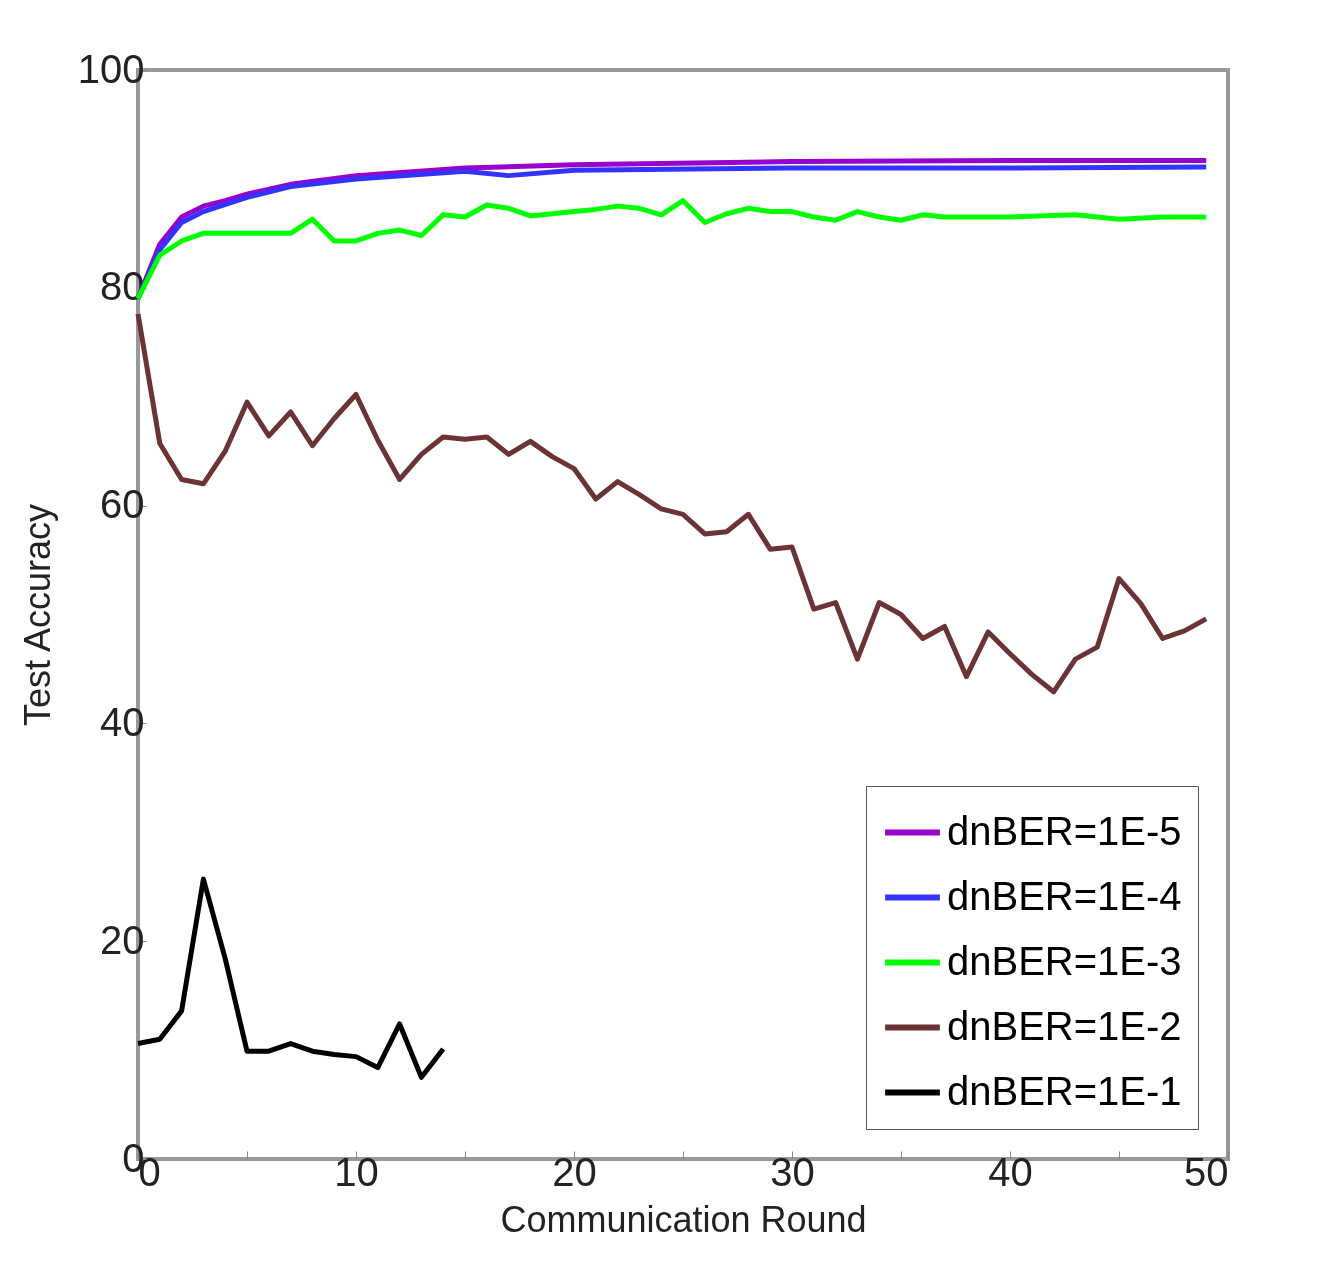  What do you see at coordinates (1010, 1171) in the screenshot?
I see `x-tick-label: 40` at bounding box center [1010, 1171].